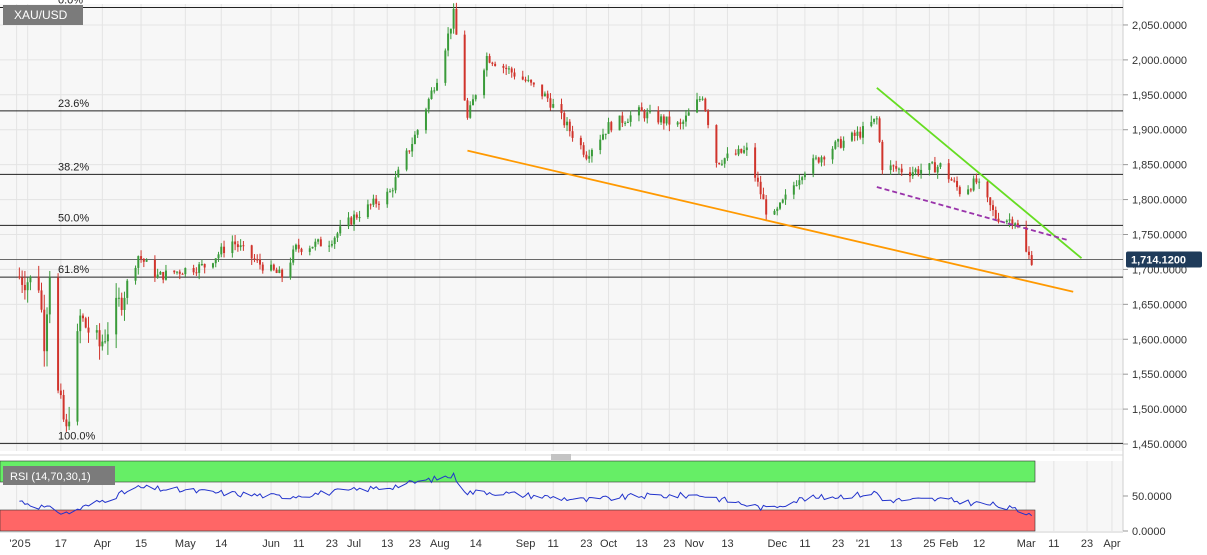  What do you see at coordinates (1159, 235) in the screenshot?
I see `y-tick-label: 1,750.0000` at bounding box center [1159, 235].